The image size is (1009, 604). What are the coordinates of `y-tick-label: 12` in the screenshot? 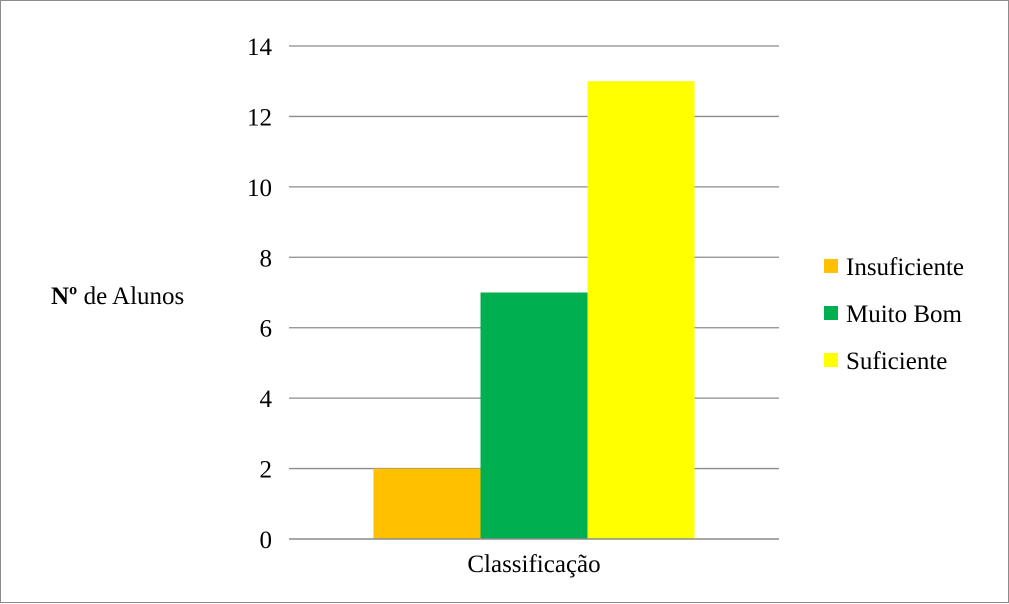 It's located at (259, 117).